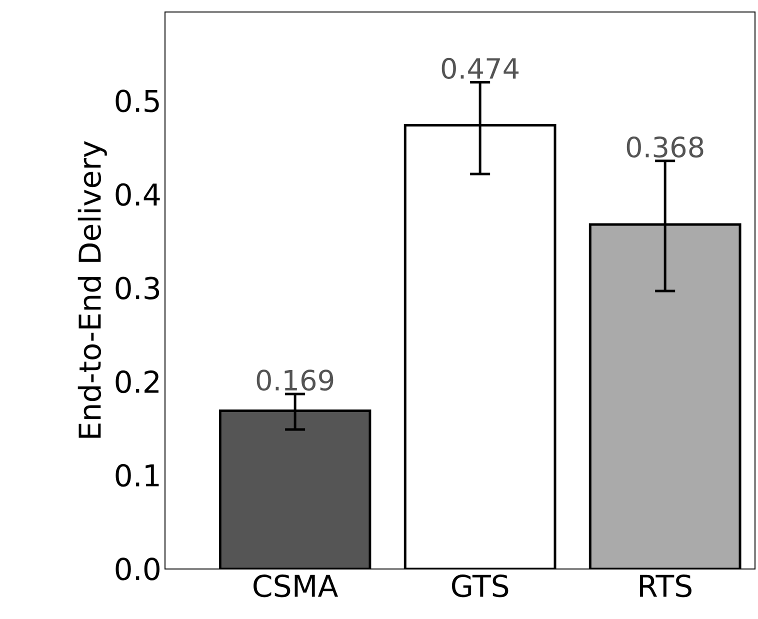 The height and width of the screenshot is (619, 758). I want to click on data-label: 0.368, so click(665, 147).